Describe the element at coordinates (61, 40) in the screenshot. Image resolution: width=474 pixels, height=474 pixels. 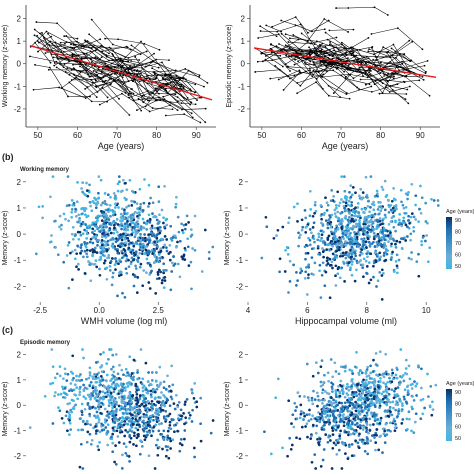
I see `trajectory-line` at that location.